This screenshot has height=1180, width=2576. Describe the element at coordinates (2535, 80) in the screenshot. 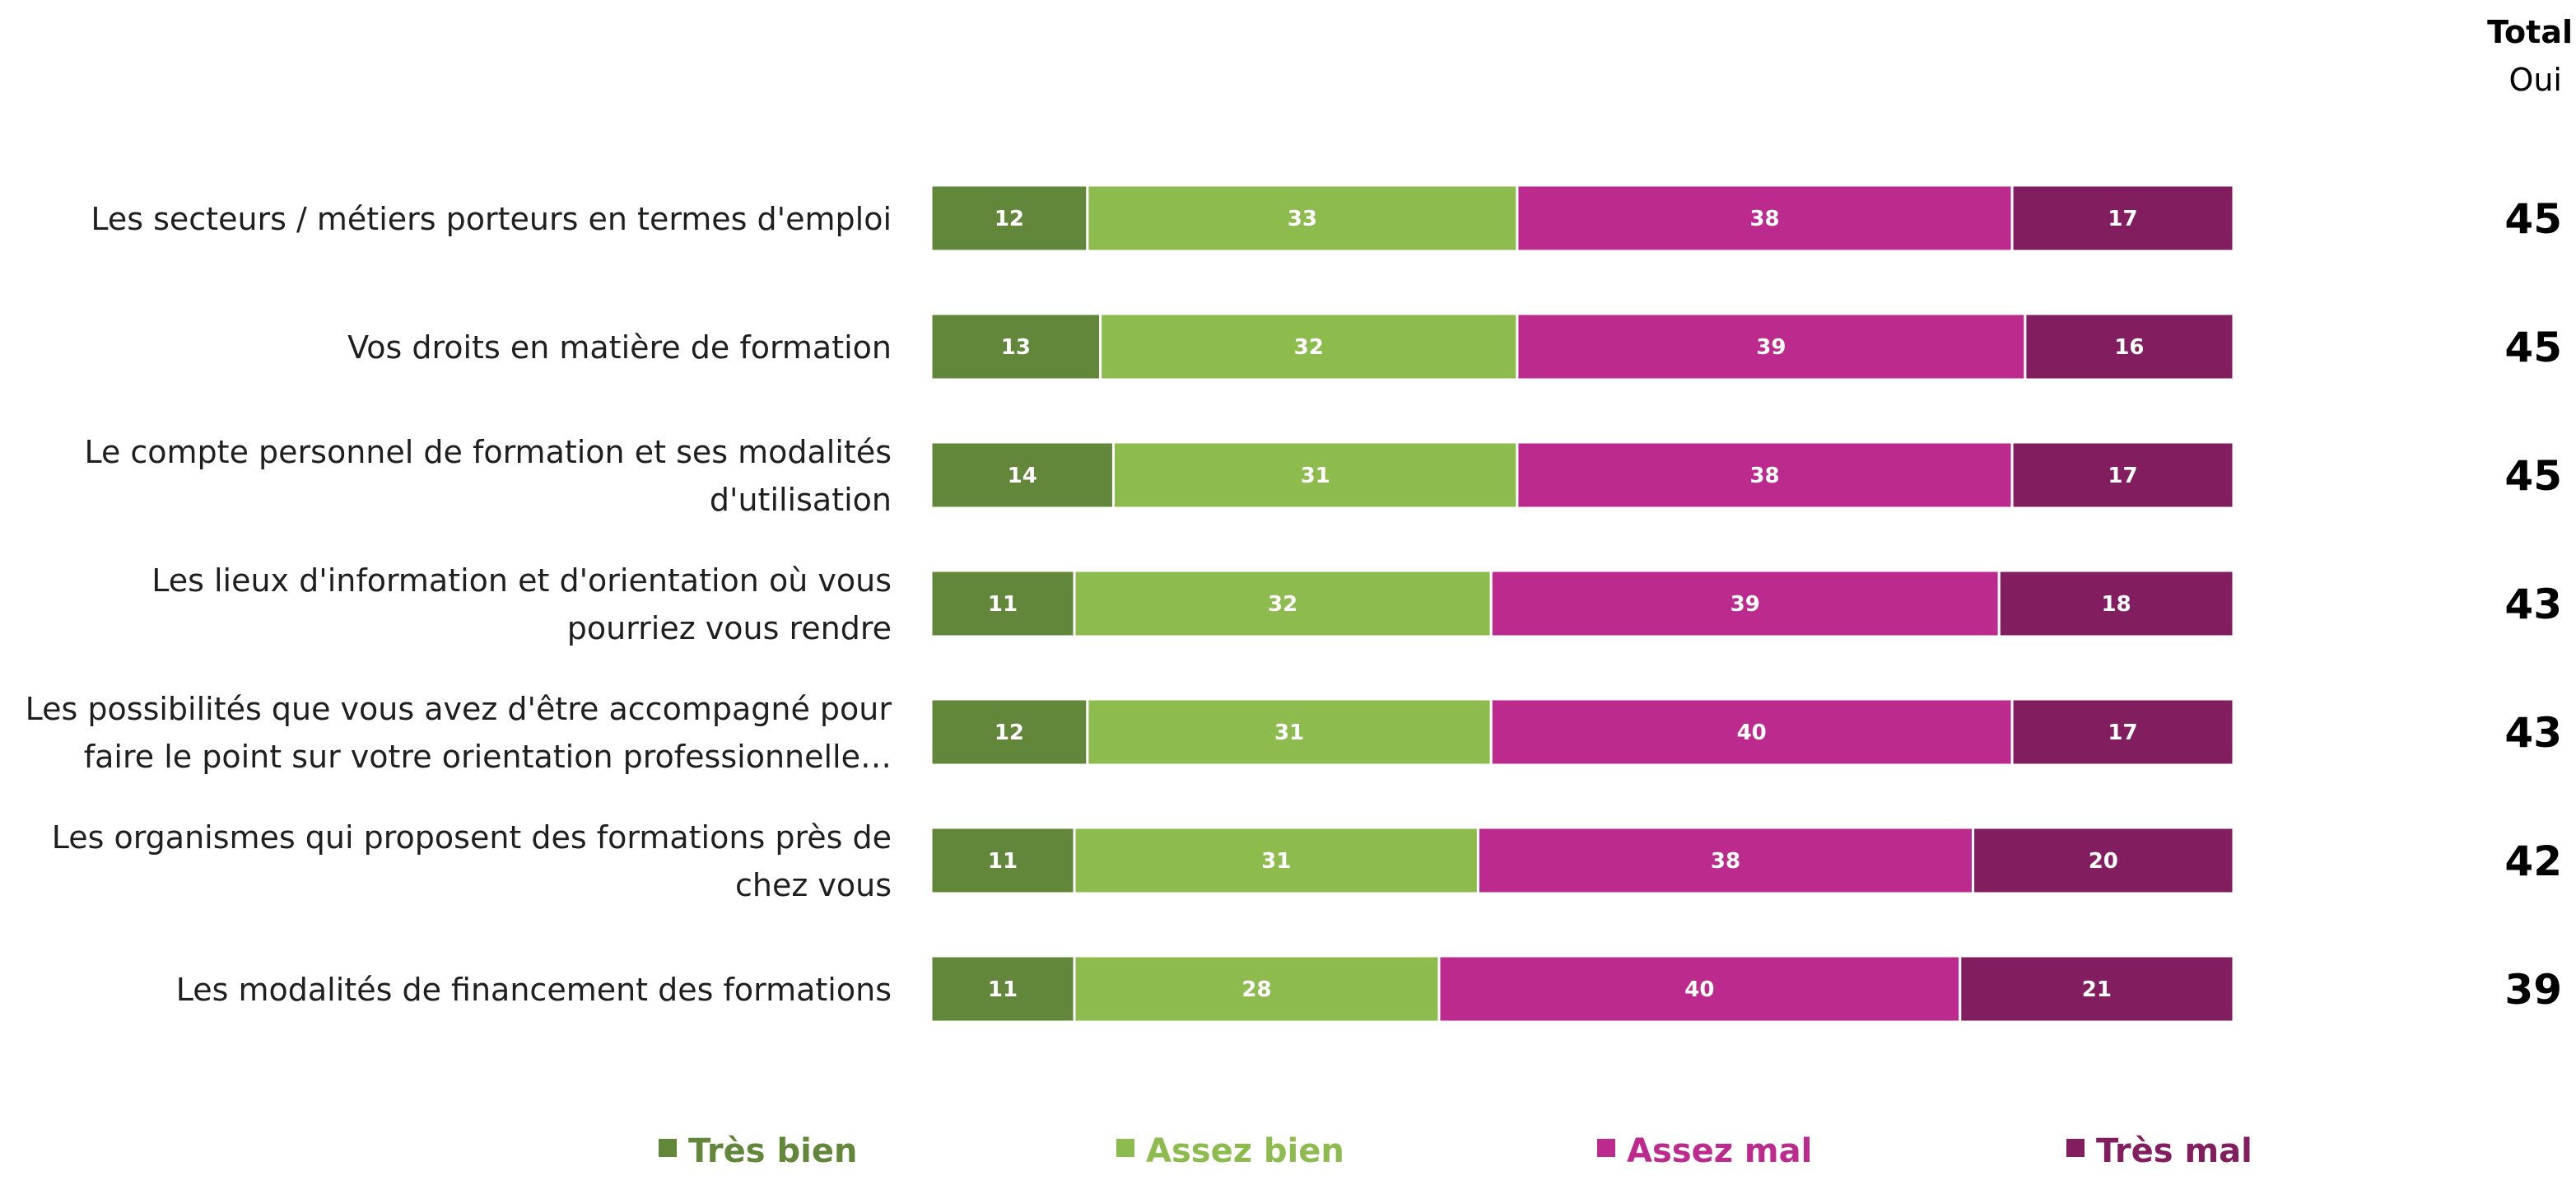

I see `total-subheader: Oui` at that location.